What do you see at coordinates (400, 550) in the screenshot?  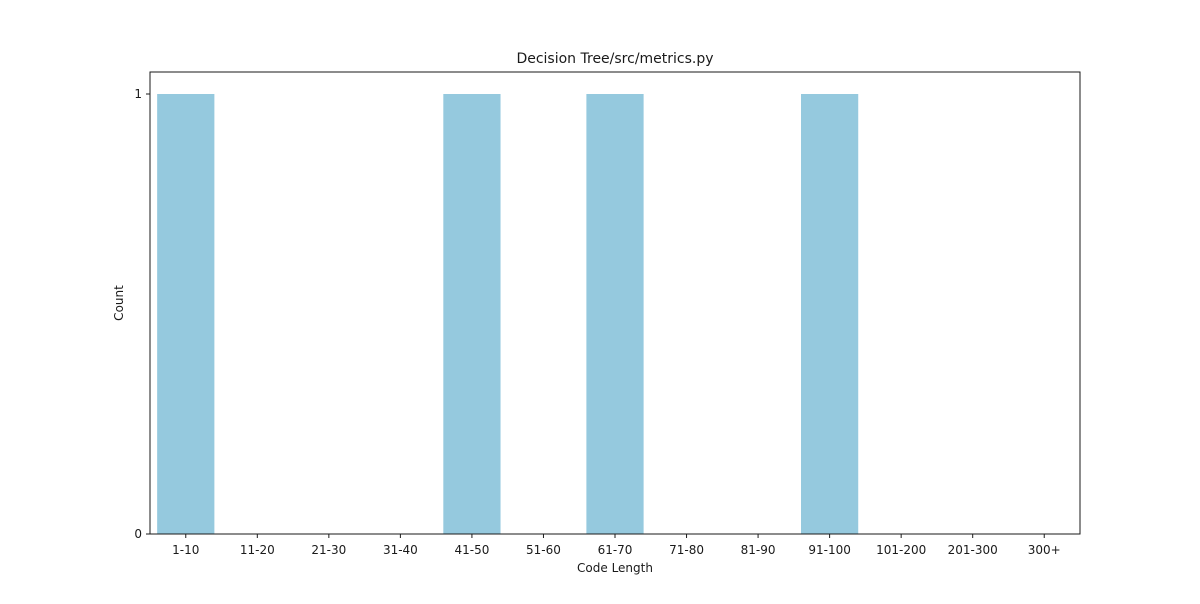 I see `x-tick-label: 31-40` at bounding box center [400, 550].